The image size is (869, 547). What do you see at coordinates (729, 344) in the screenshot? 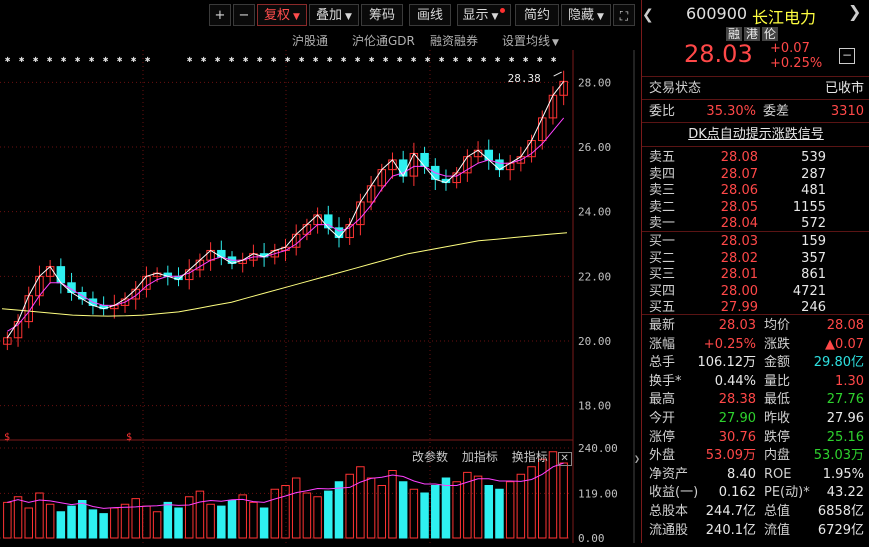
I see `stat-value: +0.25%` at bounding box center [729, 344].